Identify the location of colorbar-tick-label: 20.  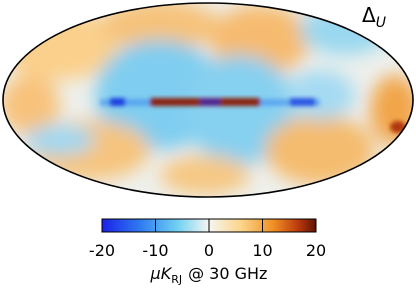
(316, 250).